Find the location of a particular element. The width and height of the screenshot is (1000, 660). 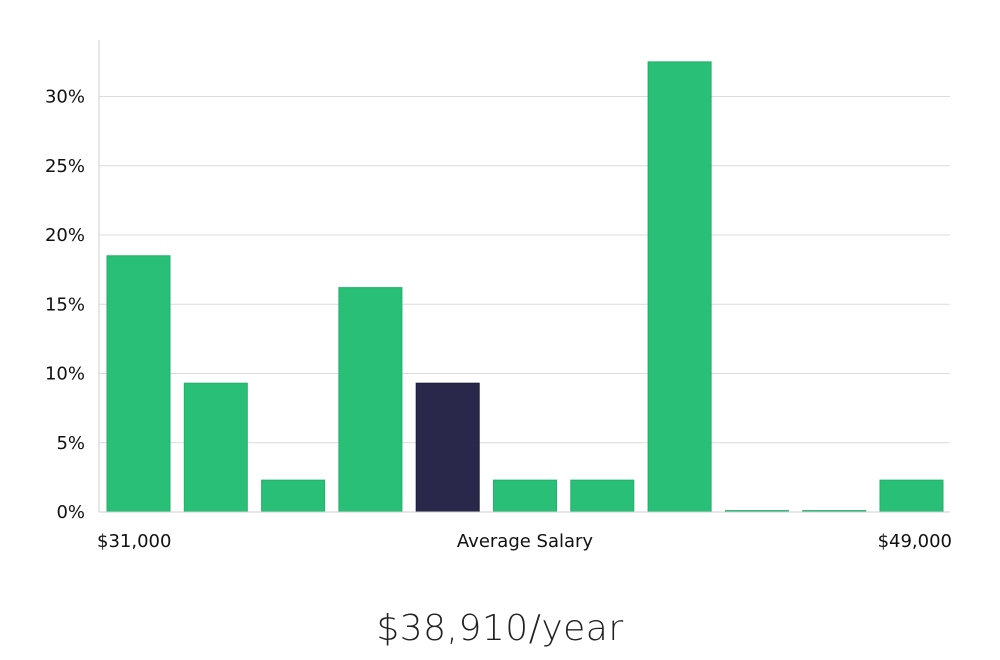

y-tick-label: 0% is located at coordinates (70, 512).